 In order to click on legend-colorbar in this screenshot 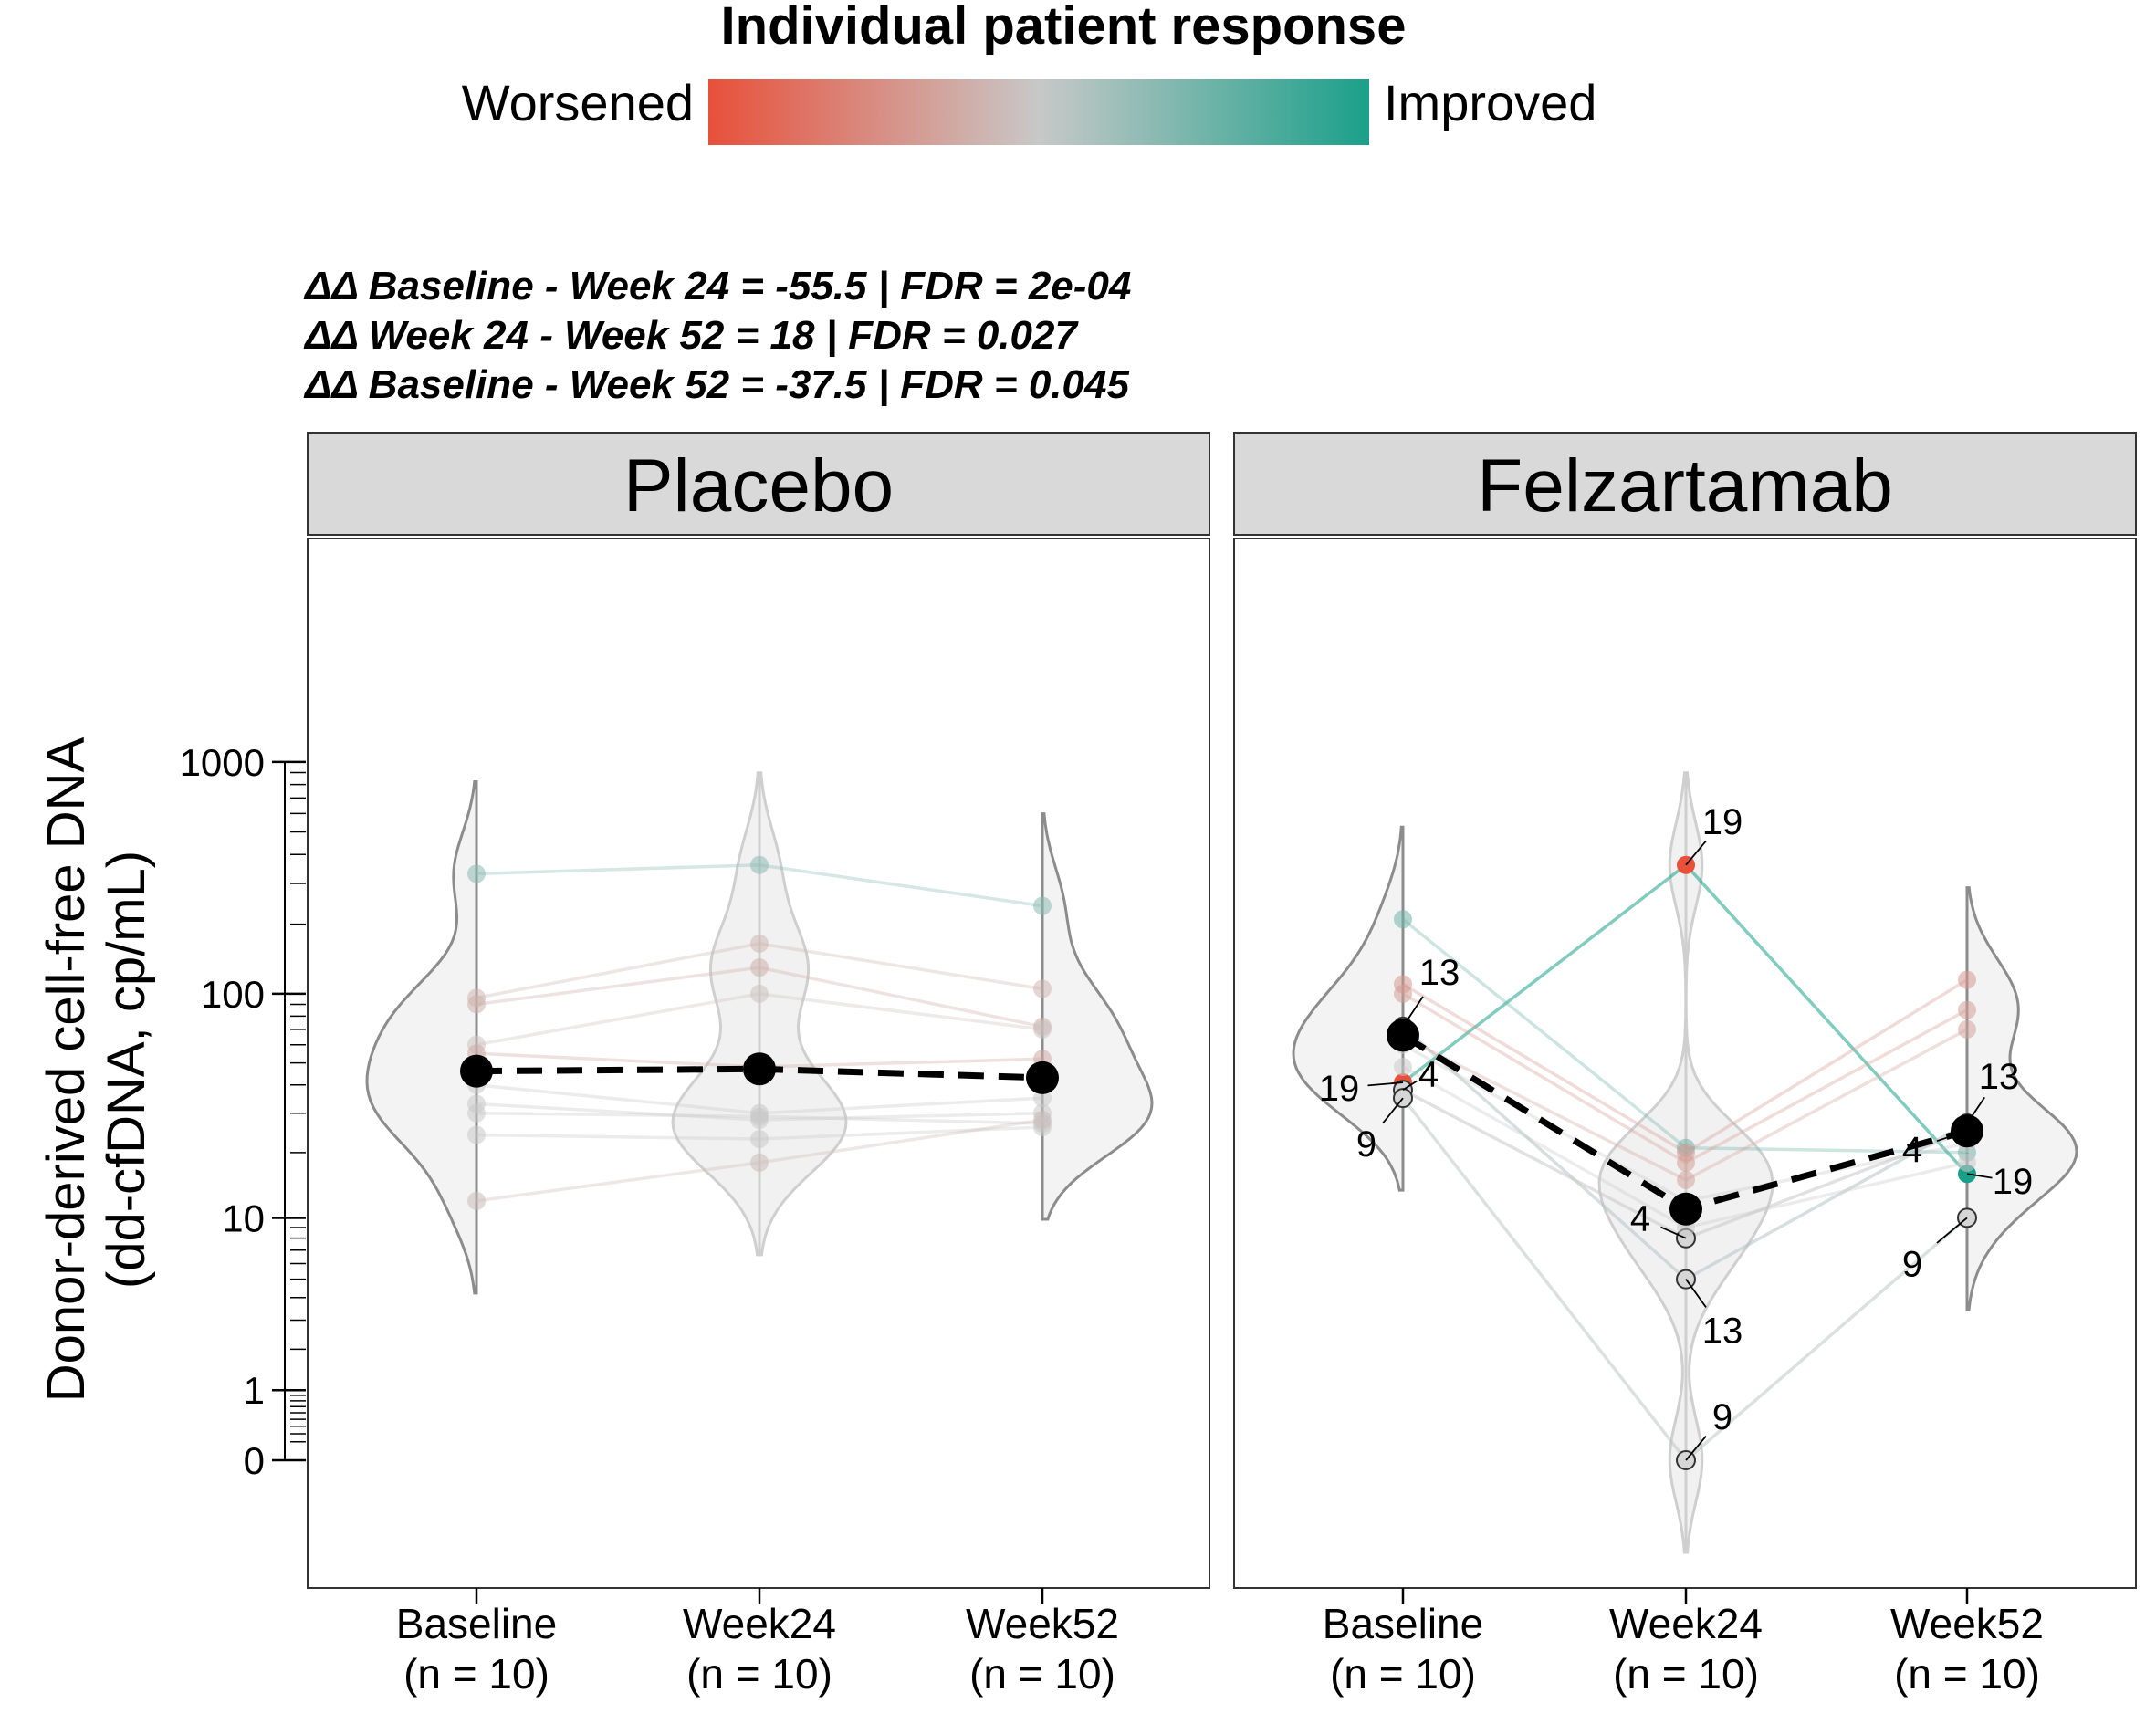, I will do `click(1038, 112)`.